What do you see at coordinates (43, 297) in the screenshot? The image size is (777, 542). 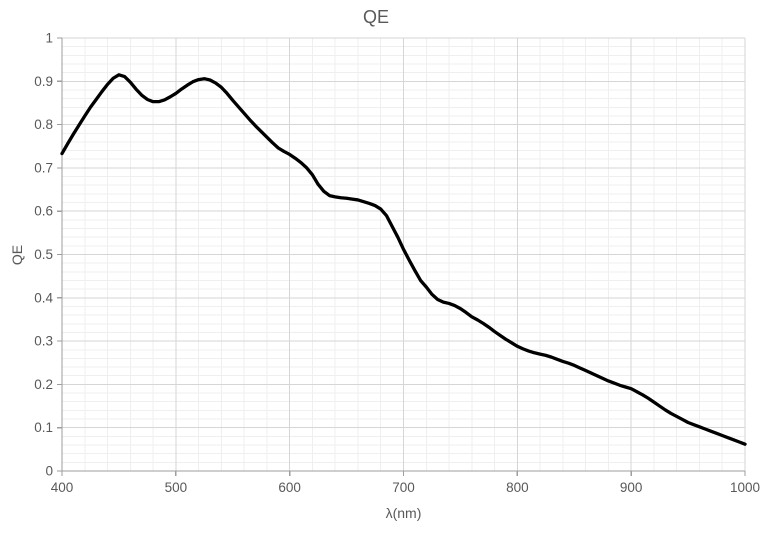 I see `y-tick-label: 0.4` at bounding box center [43, 297].